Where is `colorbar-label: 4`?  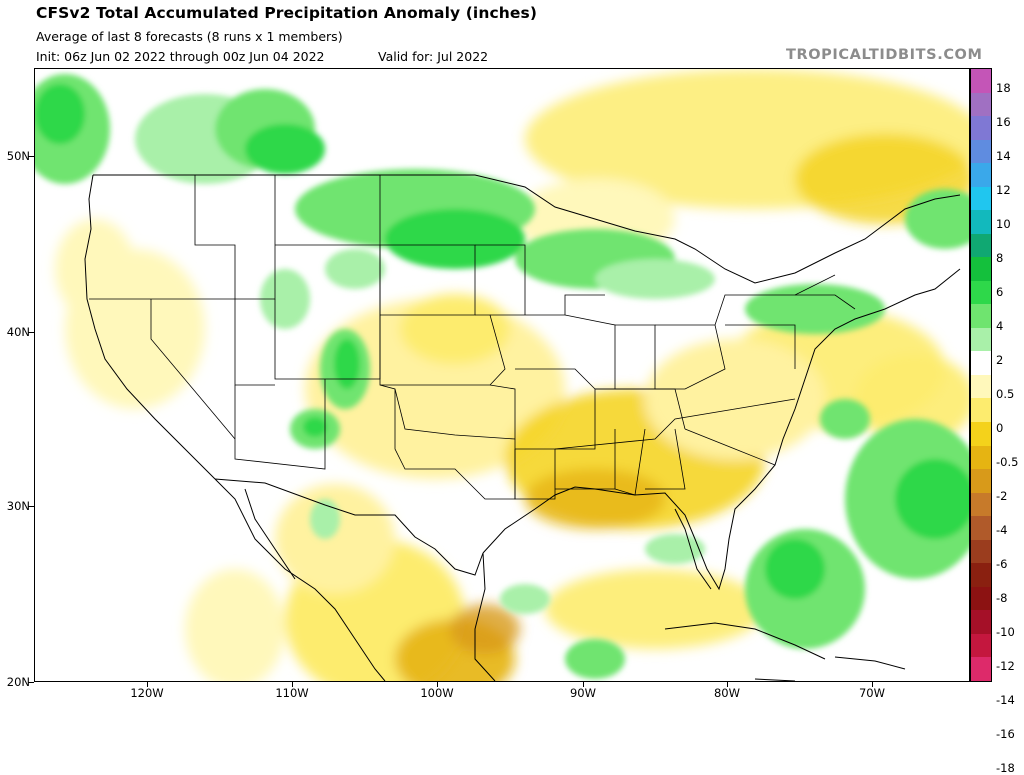 colorbar-label: 4 is located at coordinates (1000, 326).